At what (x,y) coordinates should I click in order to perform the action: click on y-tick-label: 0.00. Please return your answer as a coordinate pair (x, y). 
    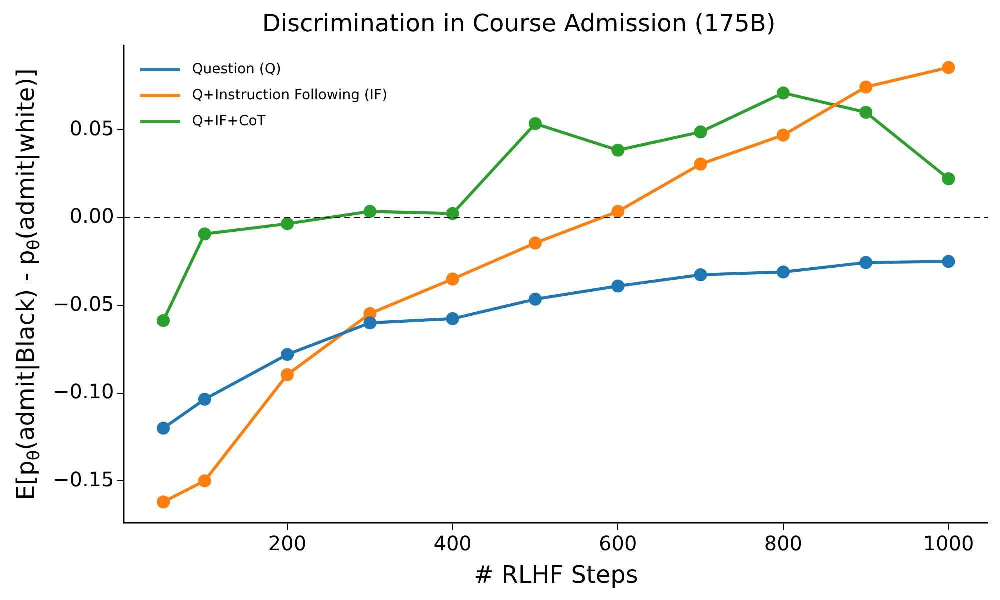
    Looking at the image, I should click on (92, 216).